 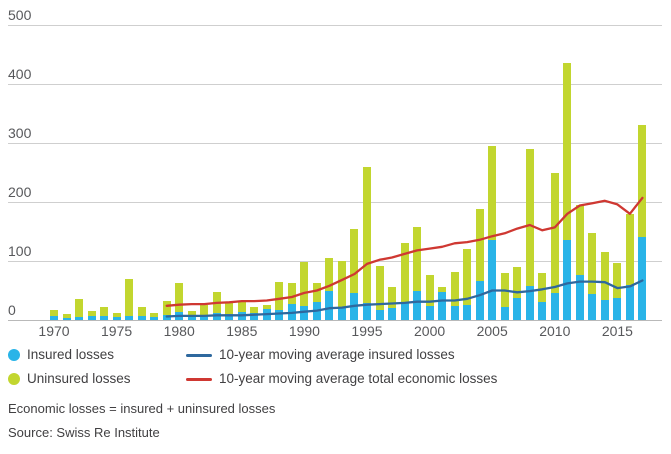 What do you see at coordinates (329, 305) in the screenshot?
I see `insured-segment-1992` at bounding box center [329, 305].